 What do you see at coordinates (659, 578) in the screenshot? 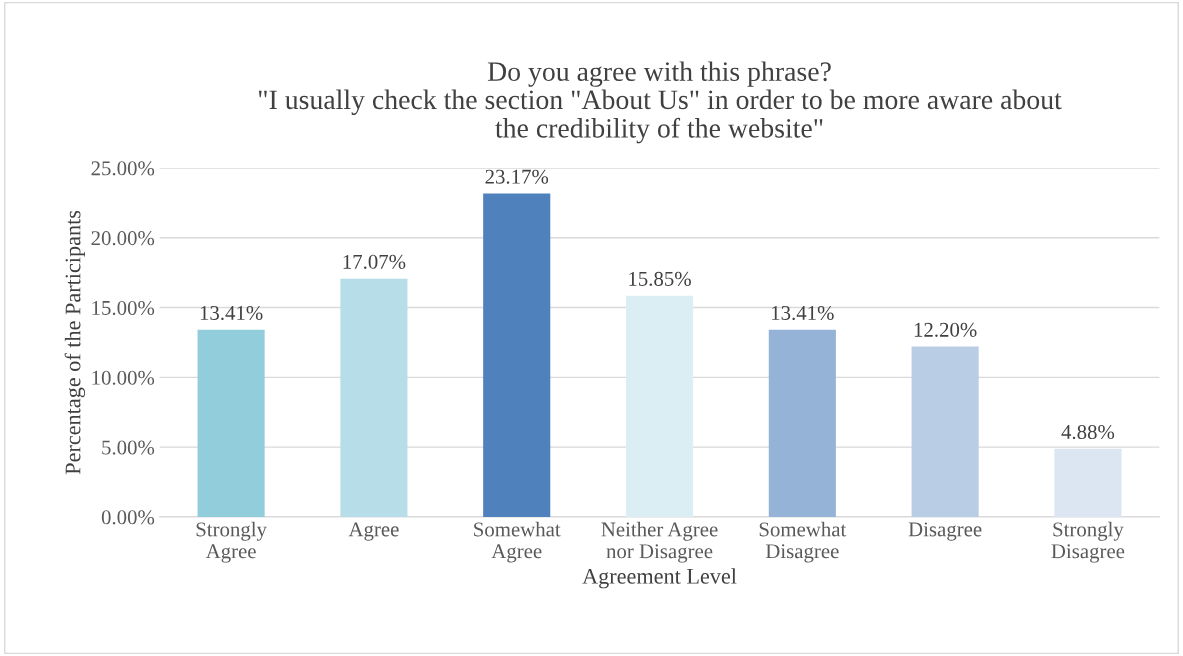
I see `x-axis-title: Agreement Level` at bounding box center [659, 578].